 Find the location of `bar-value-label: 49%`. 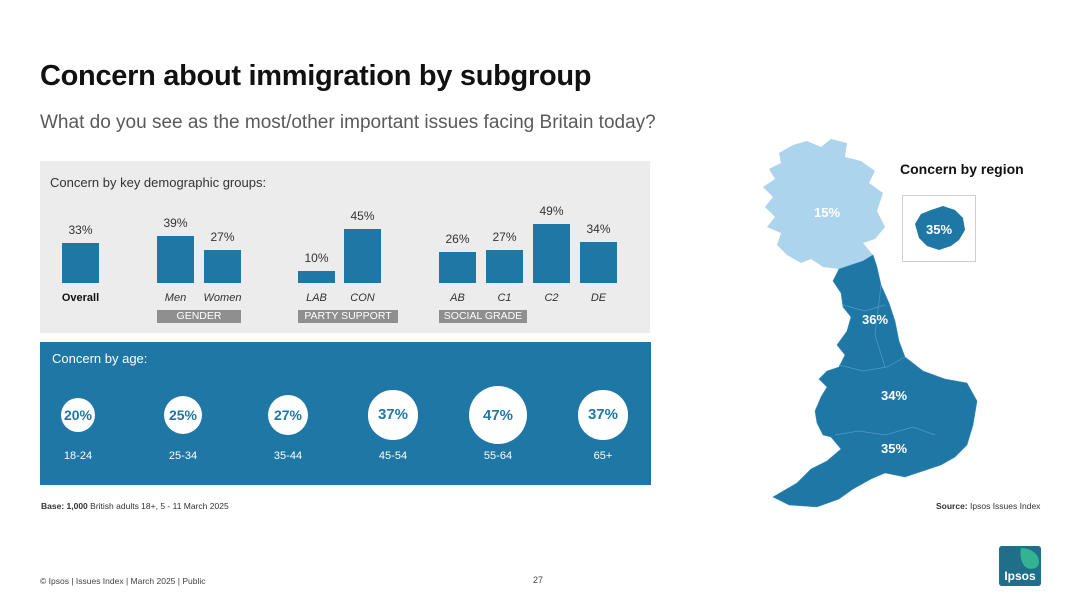

bar-value-label: 49% is located at coordinates (551, 211).